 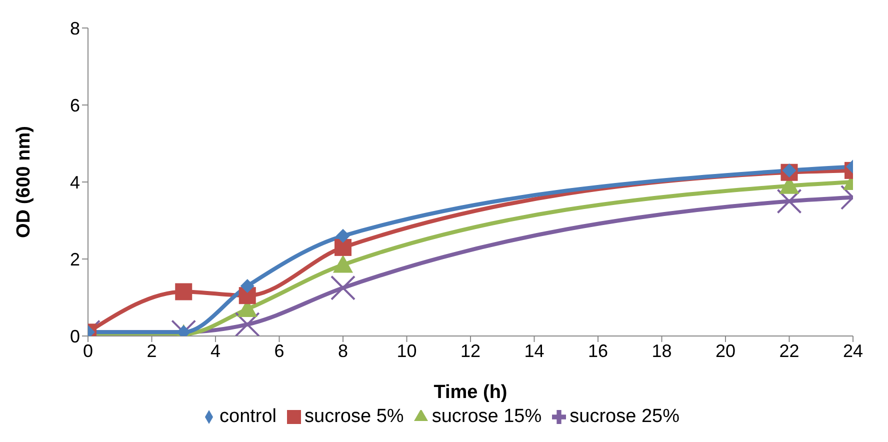 What do you see at coordinates (75, 259) in the screenshot?
I see `y-tick-label: 2` at bounding box center [75, 259].